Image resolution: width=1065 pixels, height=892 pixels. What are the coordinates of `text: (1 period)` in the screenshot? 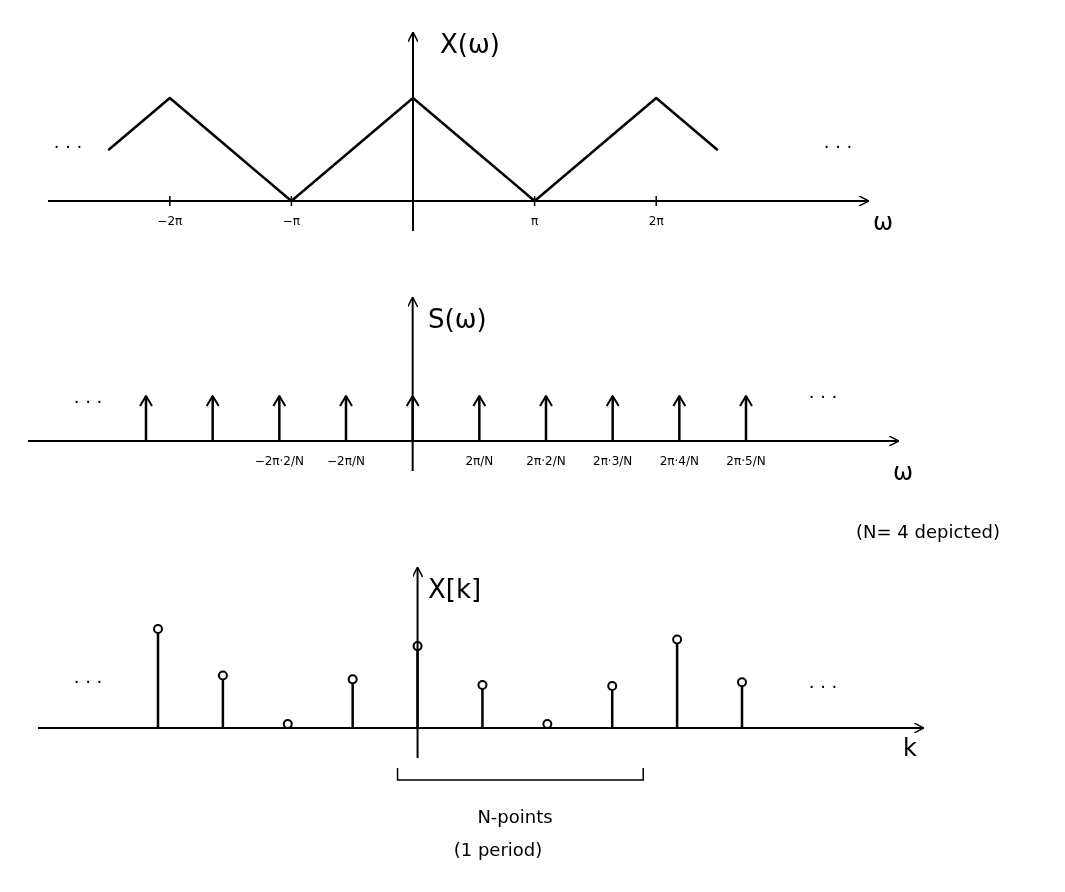 It's located at (498, 849).